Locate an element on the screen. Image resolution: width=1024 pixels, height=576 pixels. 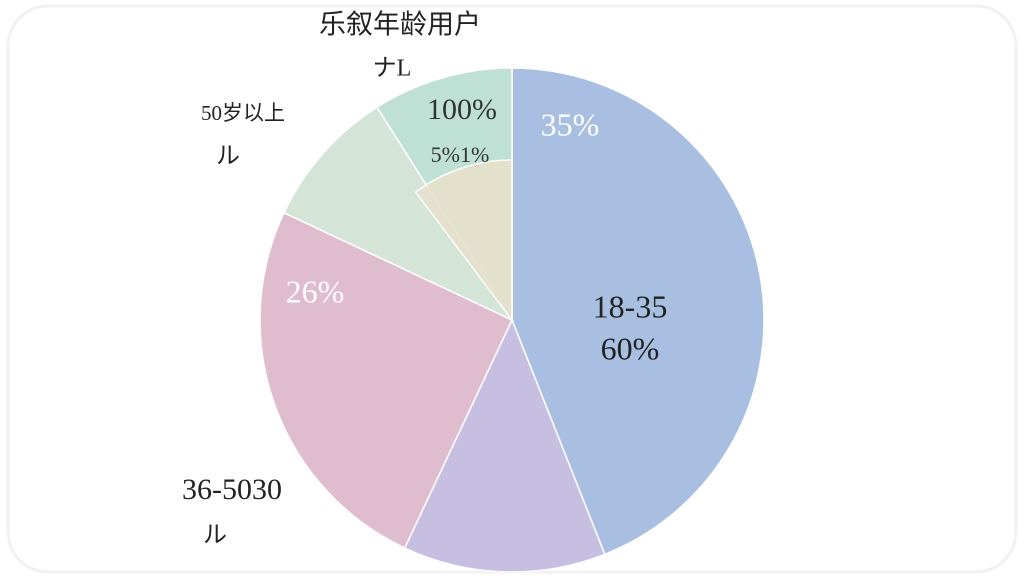
inner-wedge is located at coordinates (463, 241).